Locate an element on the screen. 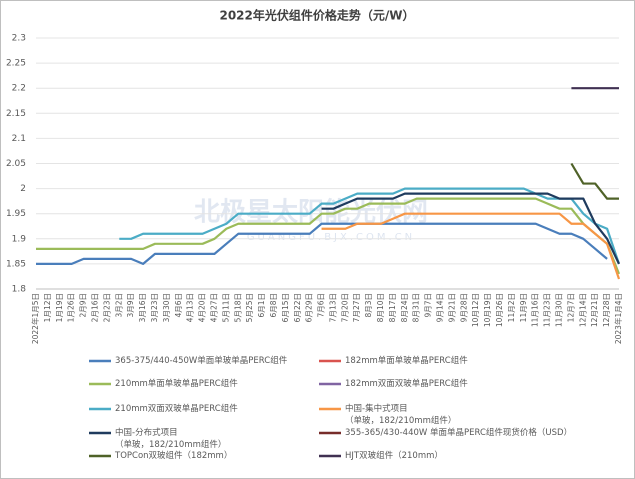 The height and width of the screenshot is (479, 635). x-tick-label: 10月26日 is located at coordinates (499, 310).